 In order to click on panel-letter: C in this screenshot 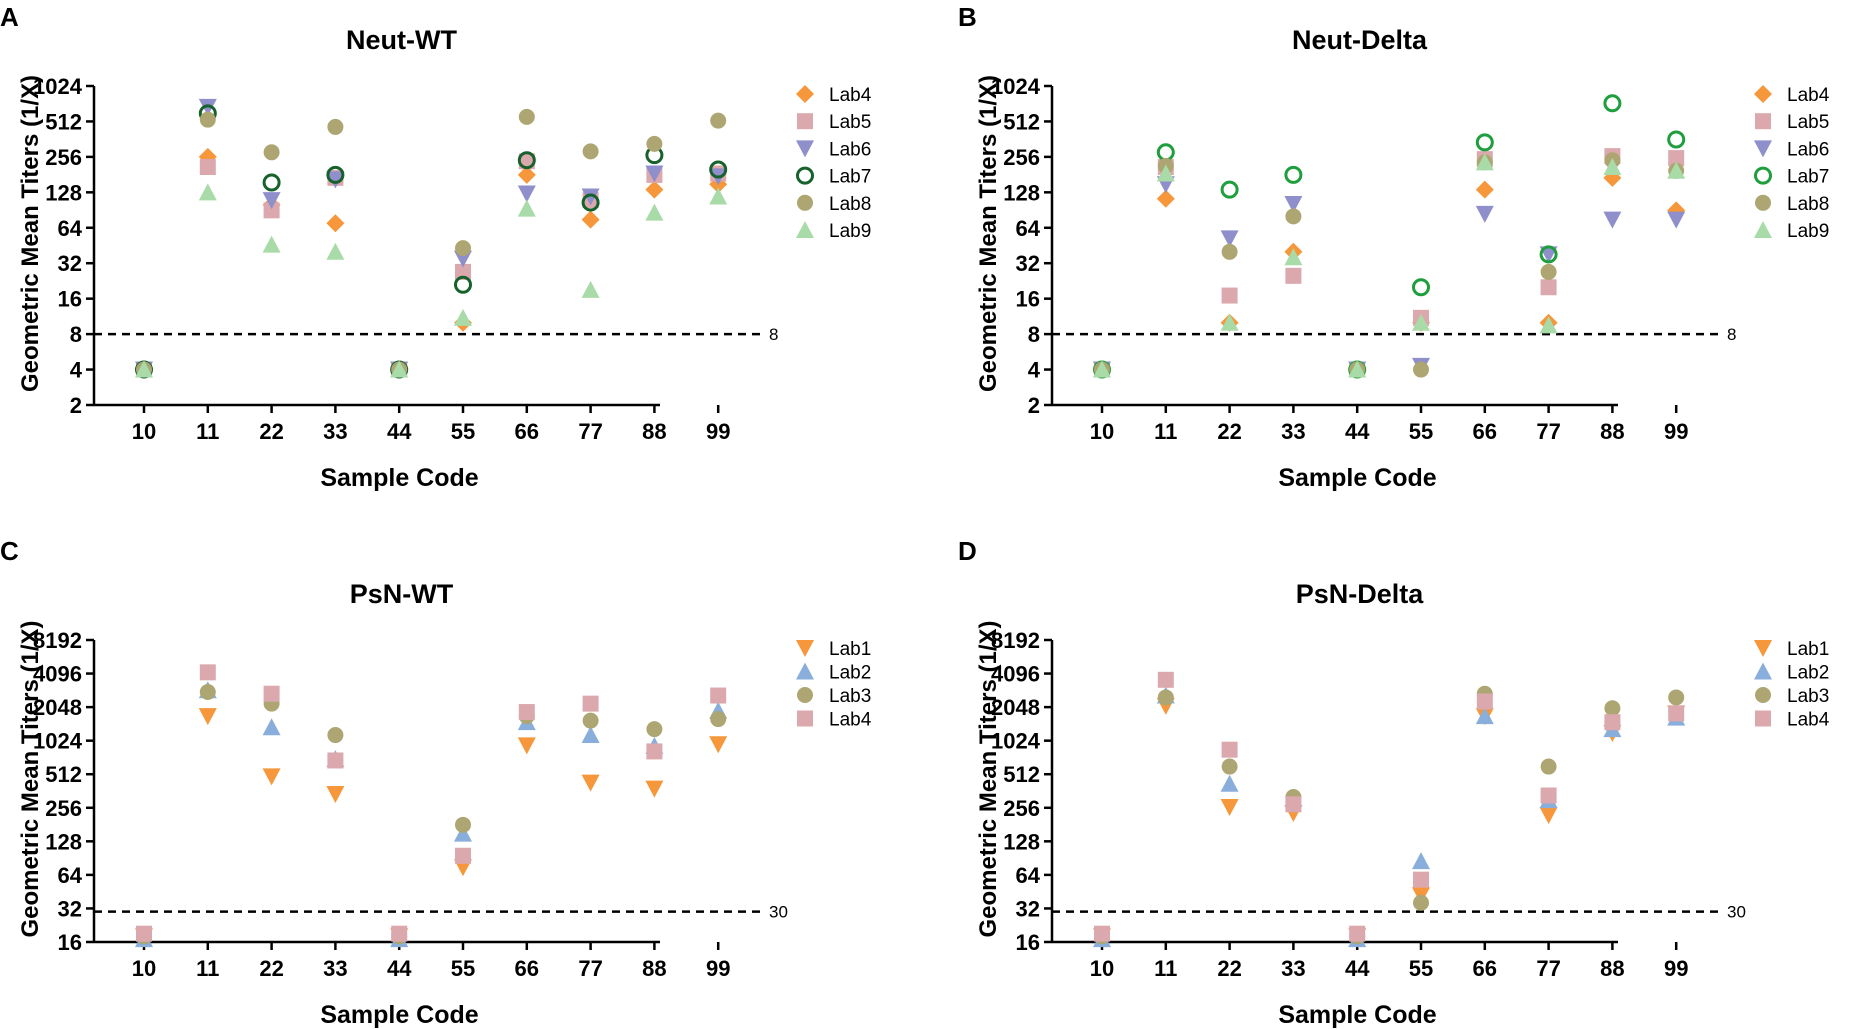, I will do `click(9, 551)`.